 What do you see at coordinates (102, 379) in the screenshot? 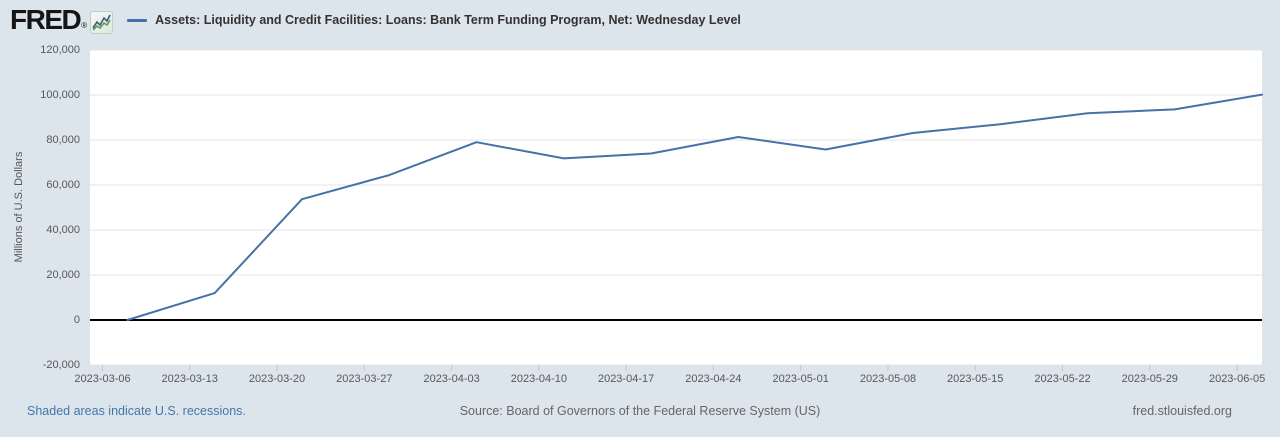
I see `x-axis-tick-label: 2023-03-06` at bounding box center [102, 379].